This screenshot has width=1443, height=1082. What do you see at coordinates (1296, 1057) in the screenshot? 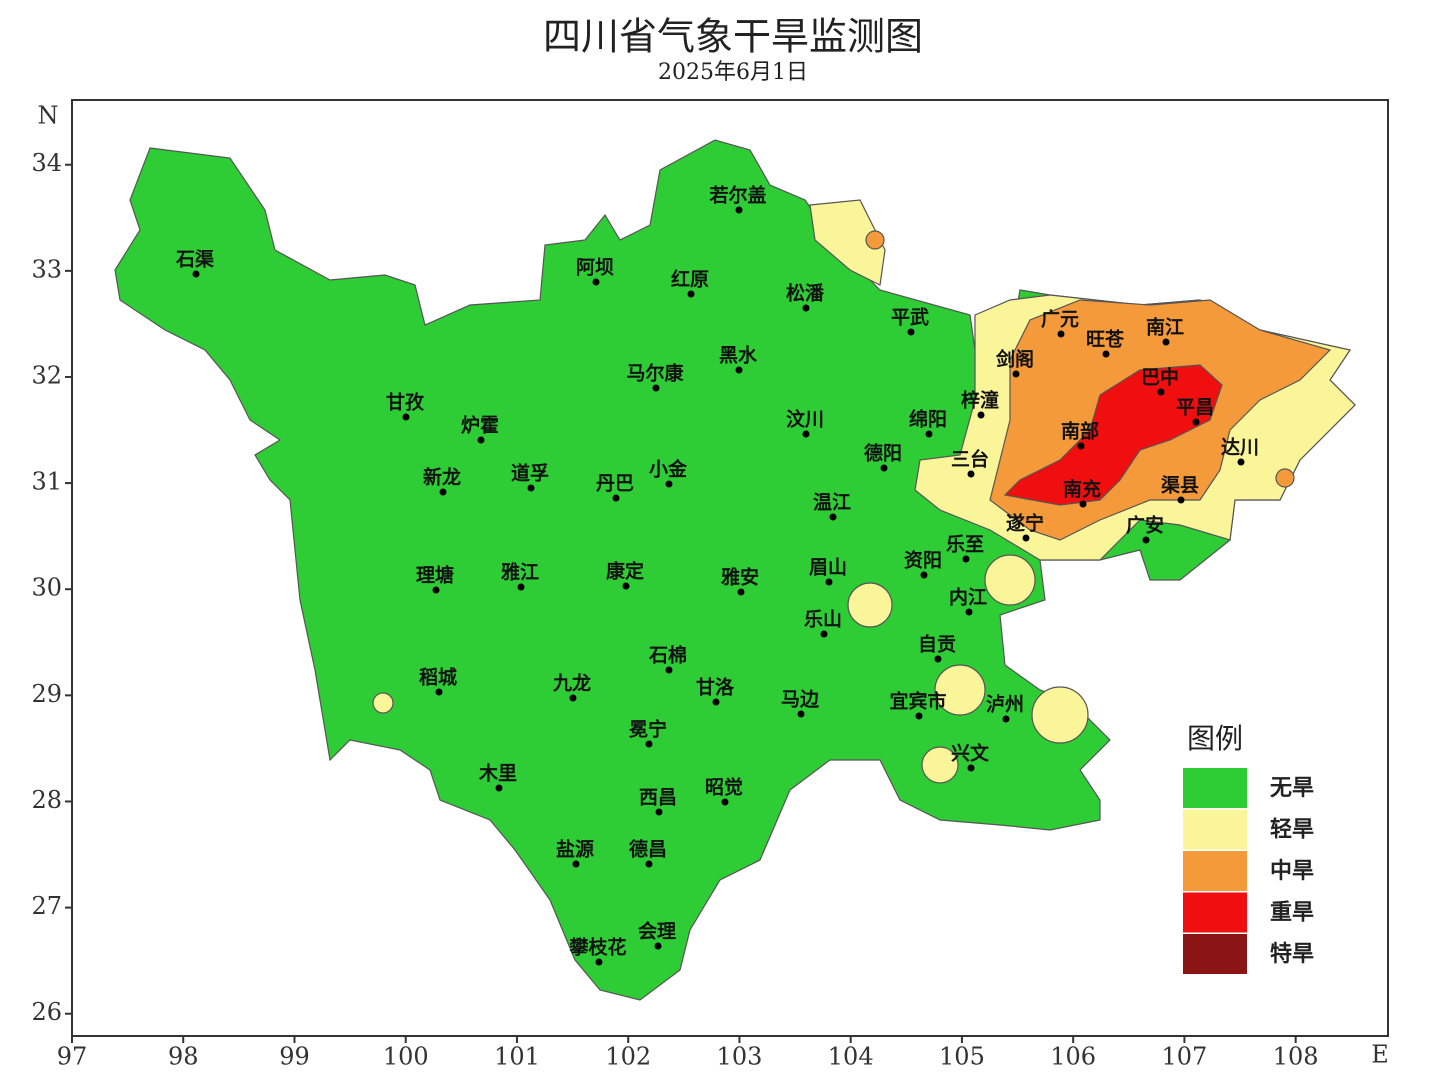
I see `x-tick-label: 108` at bounding box center [1296, 1057].